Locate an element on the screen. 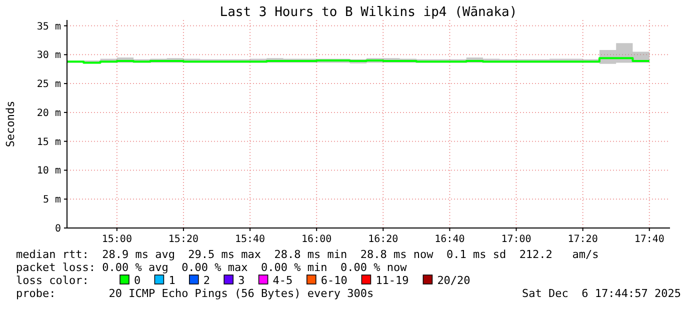  text: Sat Dec 6 17:44:57 2025 is located at coordinates (601, 293).